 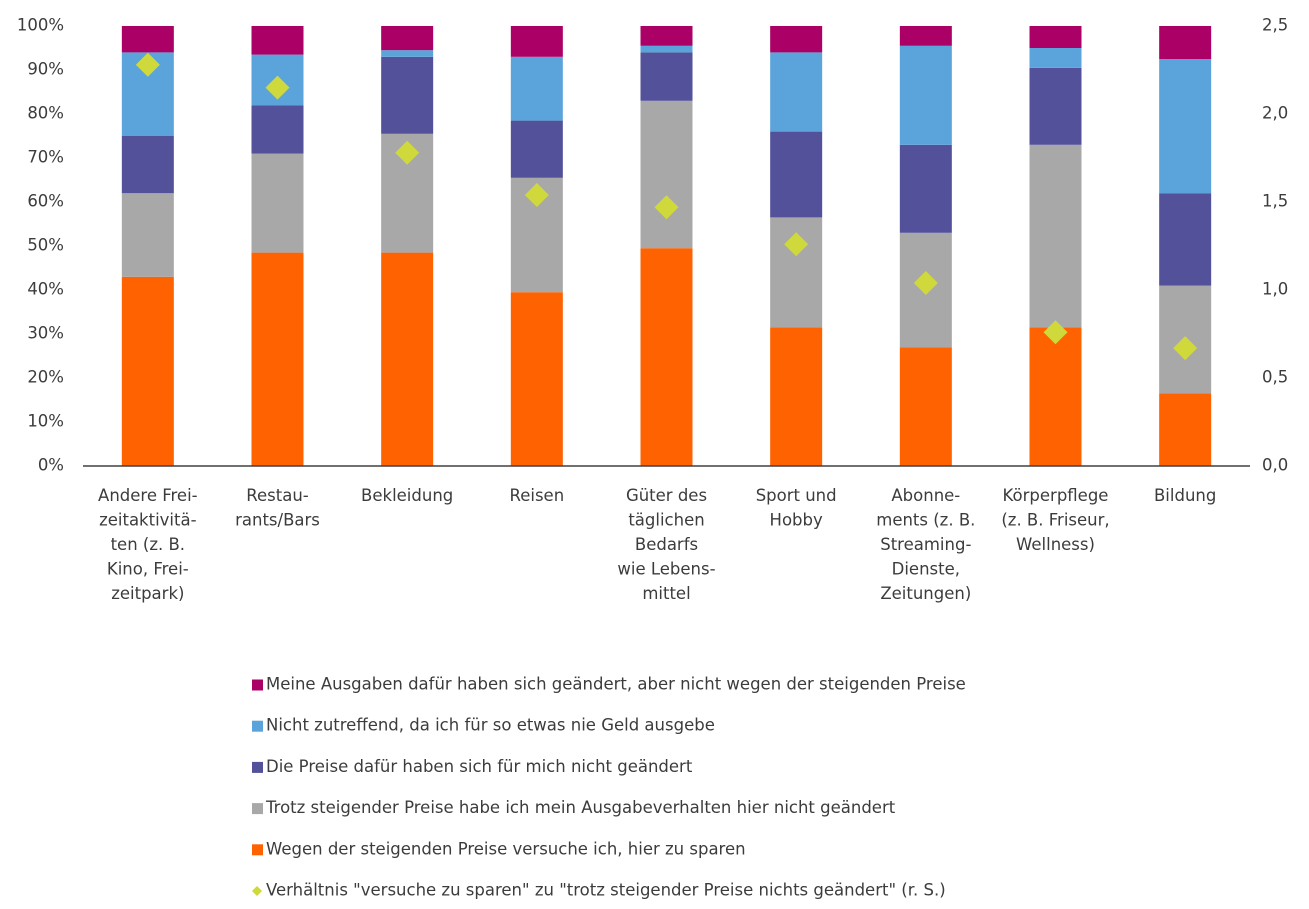 What do you see at coordinates (796, 508) in the screenshot?
I see `x-tick-label: Sport und Hobby` at bounding box center [796, 508].